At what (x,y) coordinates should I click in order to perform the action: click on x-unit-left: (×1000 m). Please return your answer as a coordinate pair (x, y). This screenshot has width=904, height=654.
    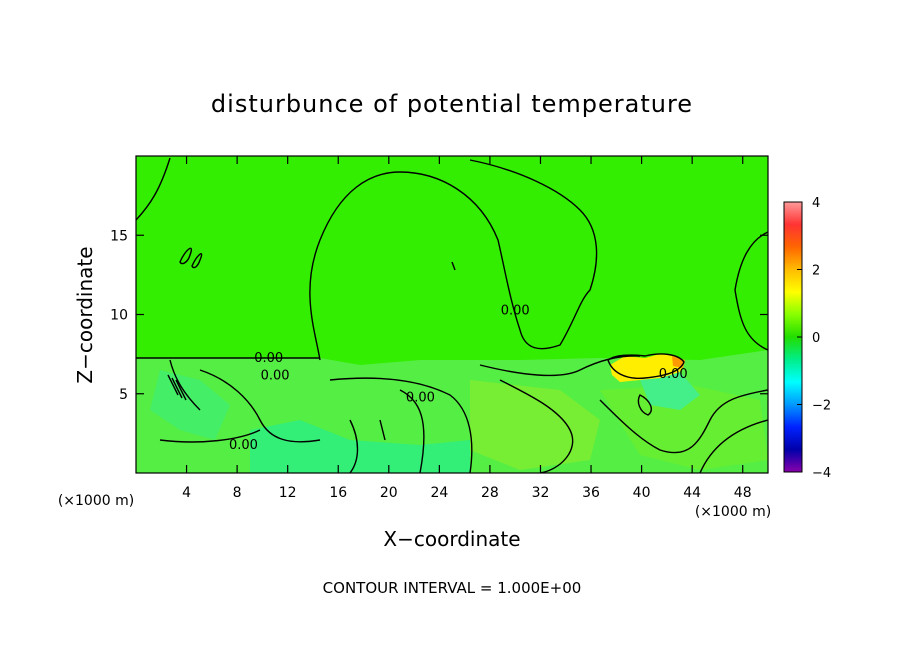
    Looking at the image, I should click on (96, 501).